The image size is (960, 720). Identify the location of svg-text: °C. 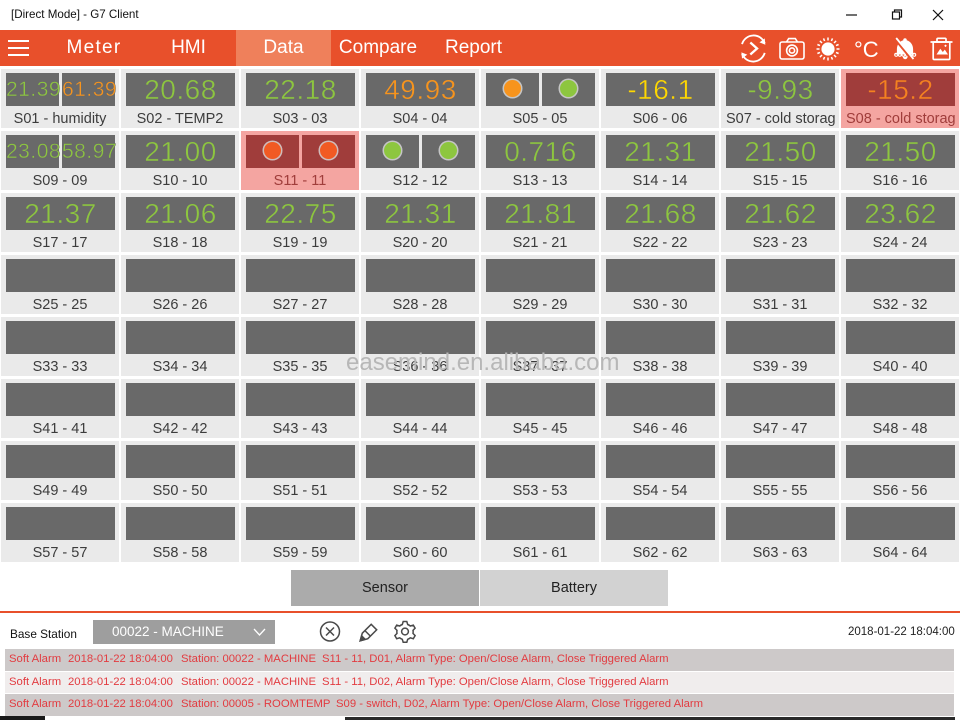
(866, 49).